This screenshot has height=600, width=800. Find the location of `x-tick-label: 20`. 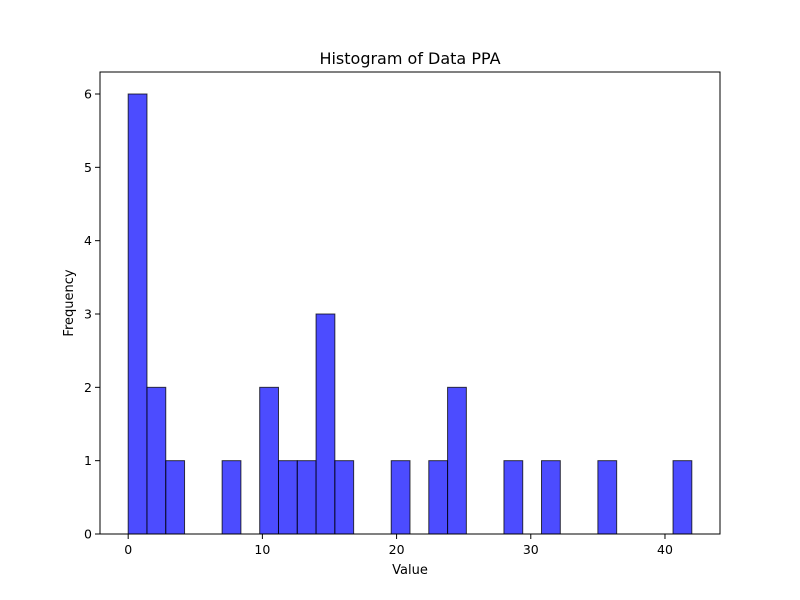

x-tick-label: 20 is located at coordinates (397, 549).